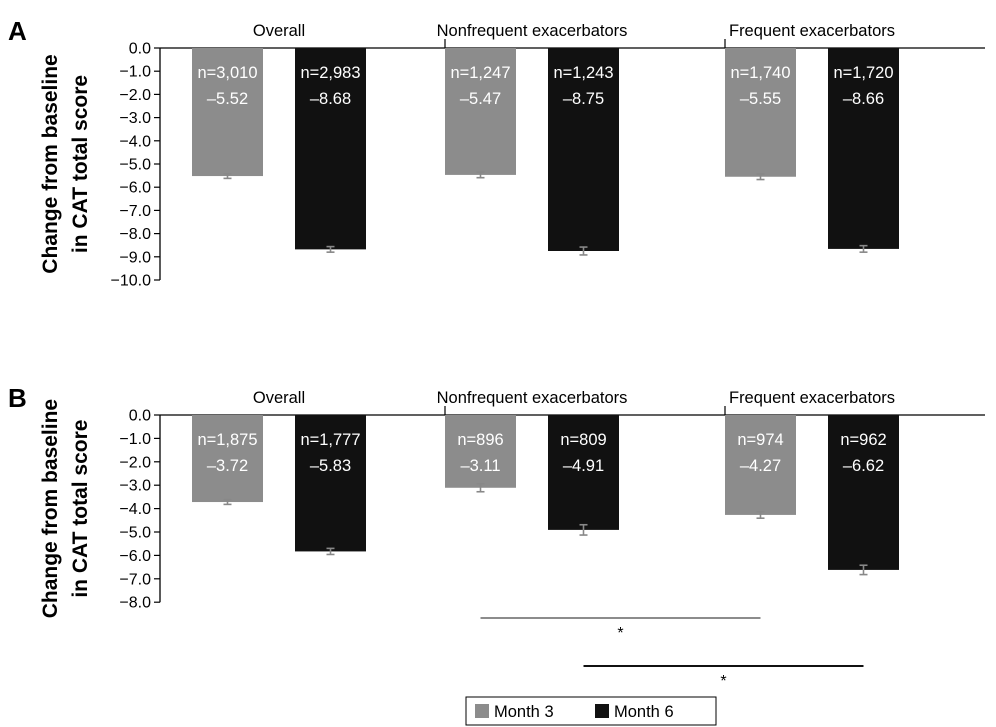 The image size is (996, 727). Describe the element at coordinates (131, 281) in the screenshot. I see `y-tick-label: −10.0` at that location.